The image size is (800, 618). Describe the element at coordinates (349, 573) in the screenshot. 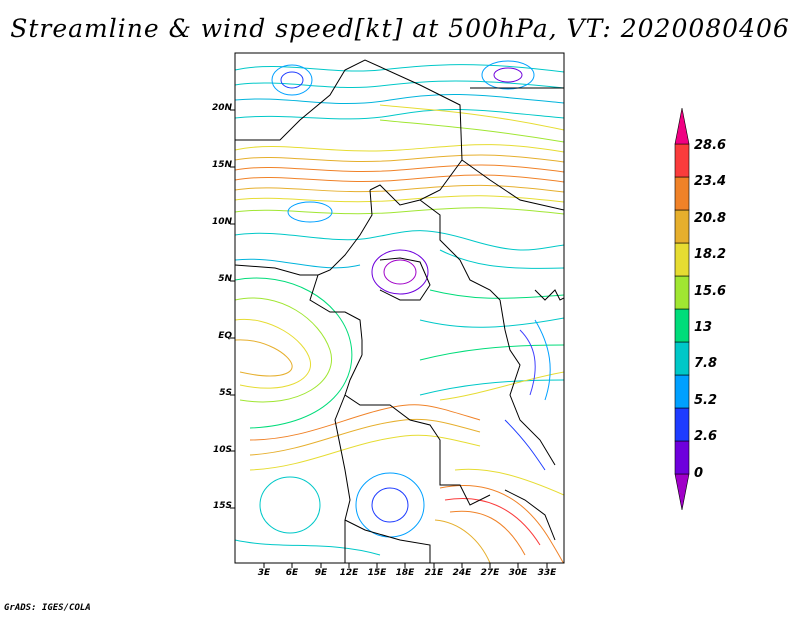

I see `lon-label-12e: 12E` at that location.